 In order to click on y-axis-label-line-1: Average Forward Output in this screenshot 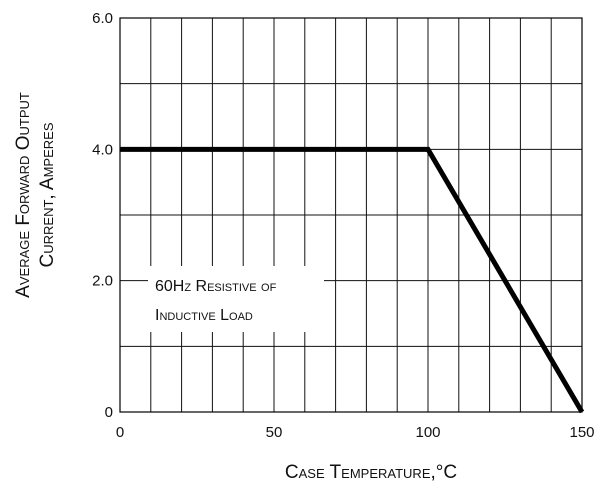, I will do `click(23, 195)`.